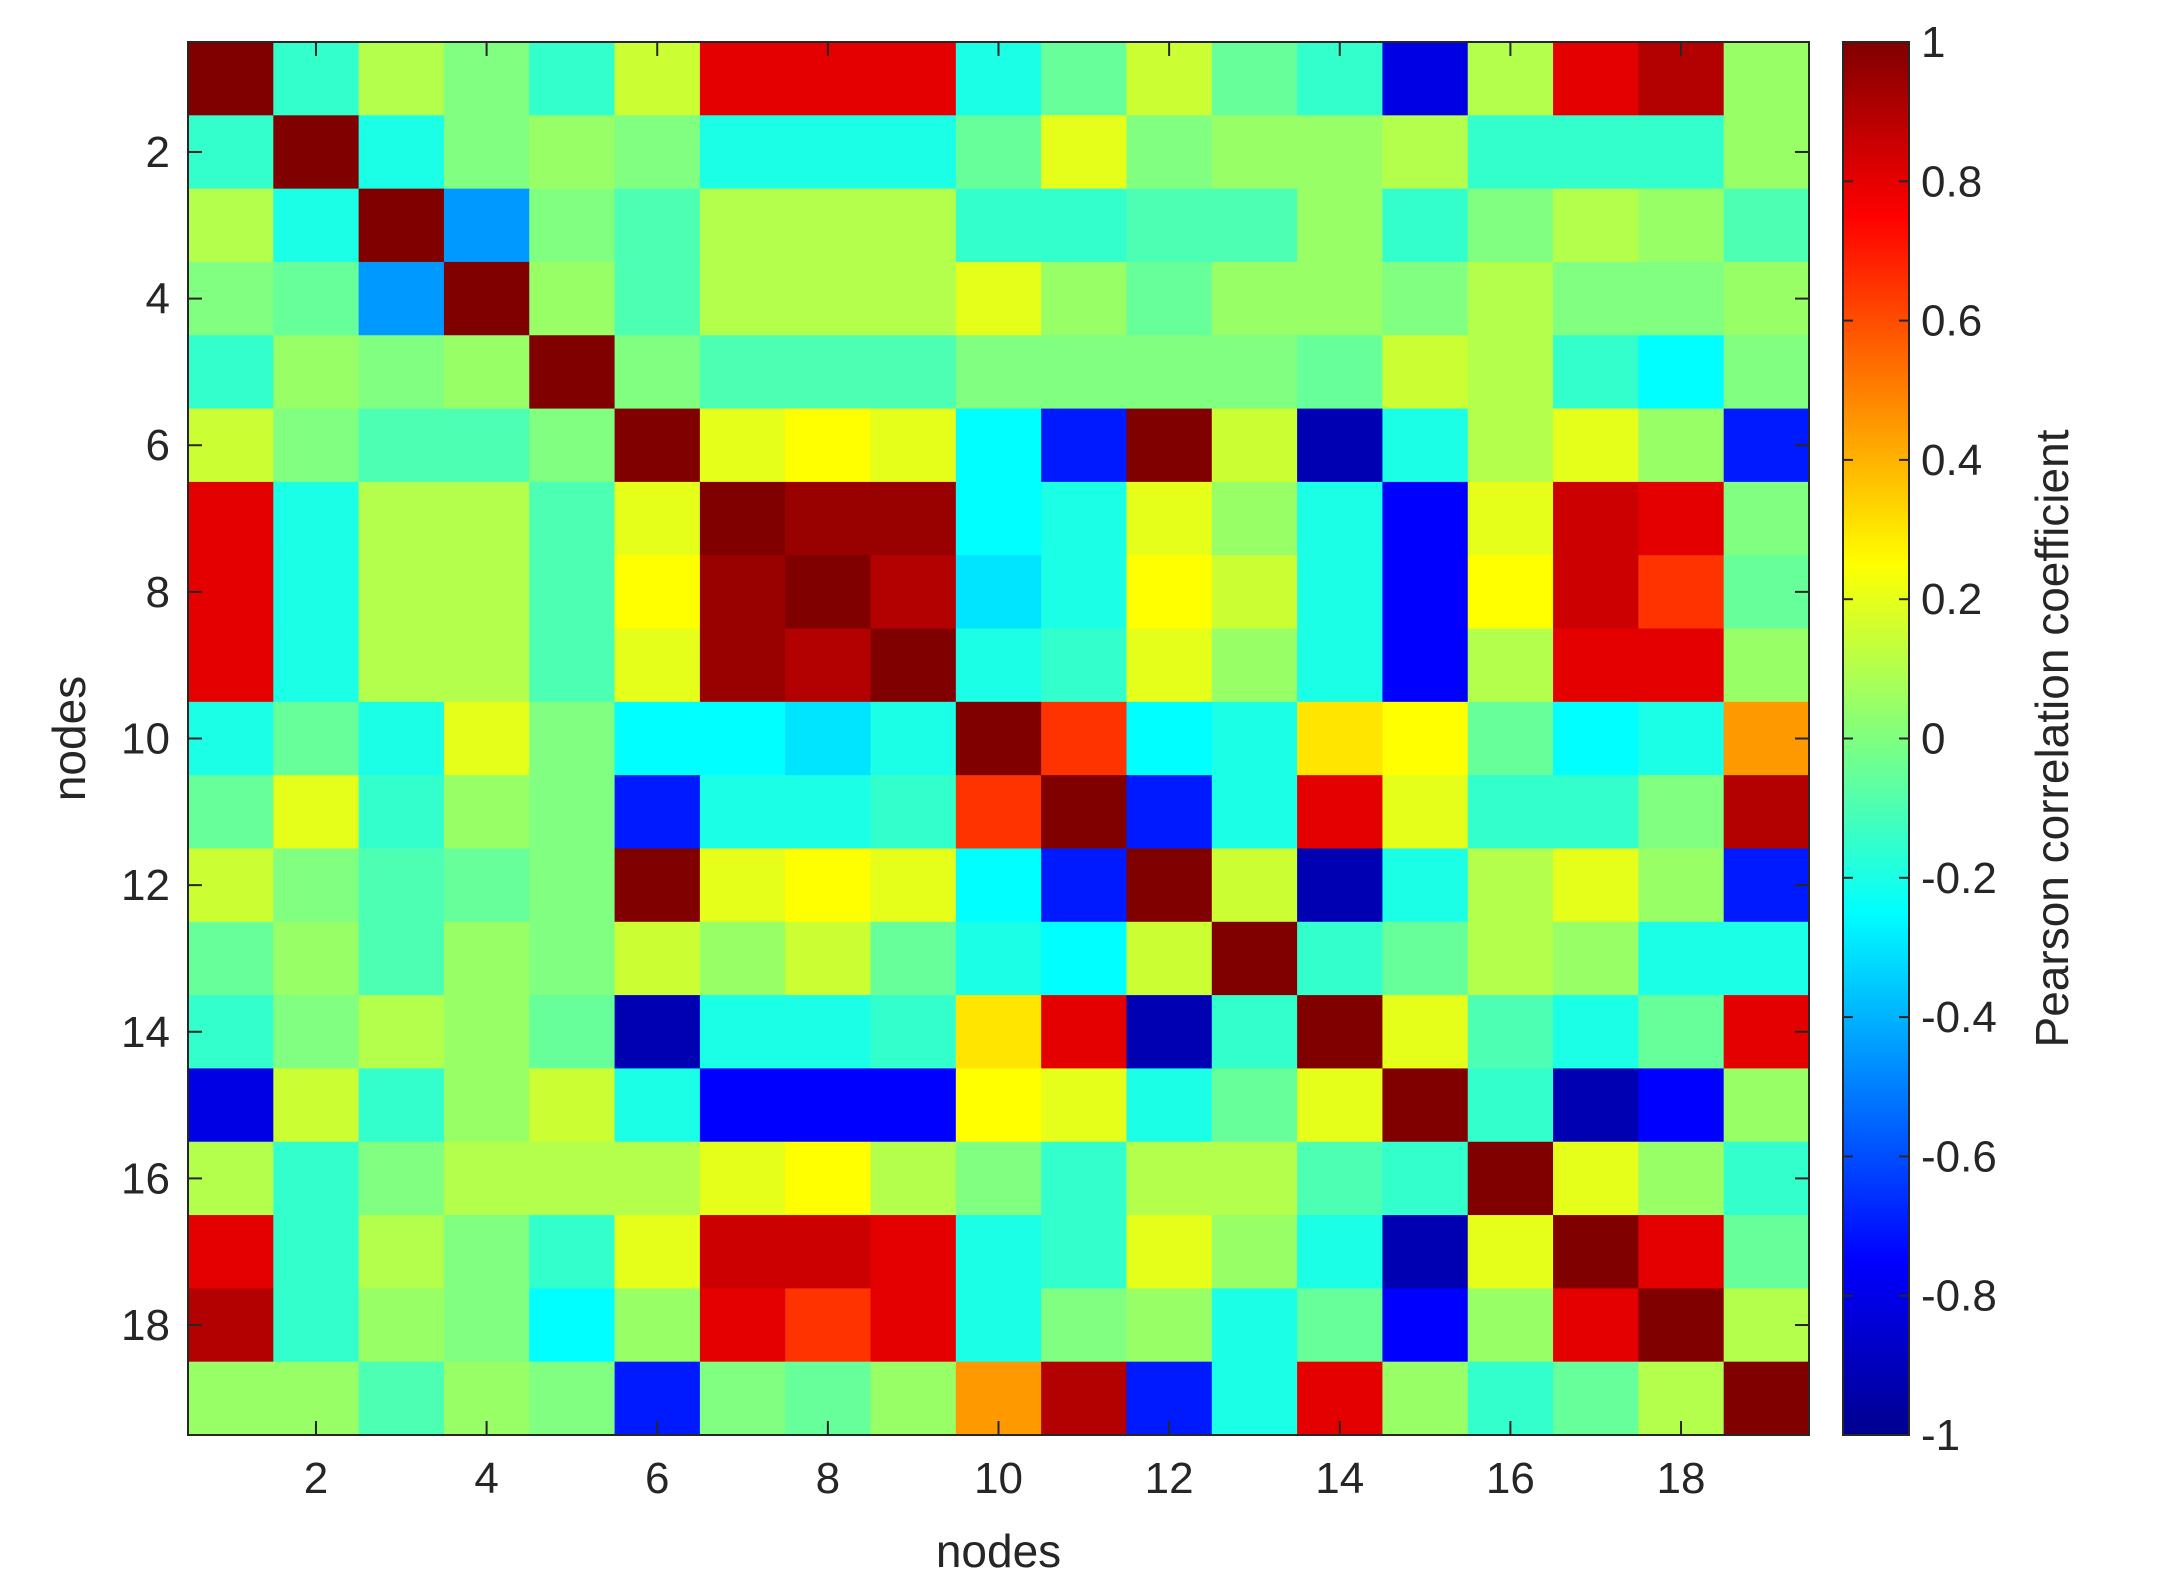 The height and width of the screenshot is (1582, 2169). What do you see at coordinates (158, 299) in the screenshot?
I see `y-tick-label-4: 4` at bounding box center [158, 299].